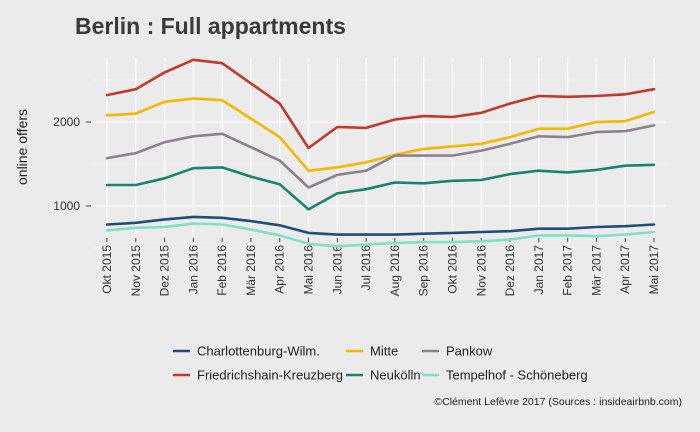 The width and height of the screenshot is (700, 432). I want to click on x-tick-label: Feb 2017, so click(568, 270).